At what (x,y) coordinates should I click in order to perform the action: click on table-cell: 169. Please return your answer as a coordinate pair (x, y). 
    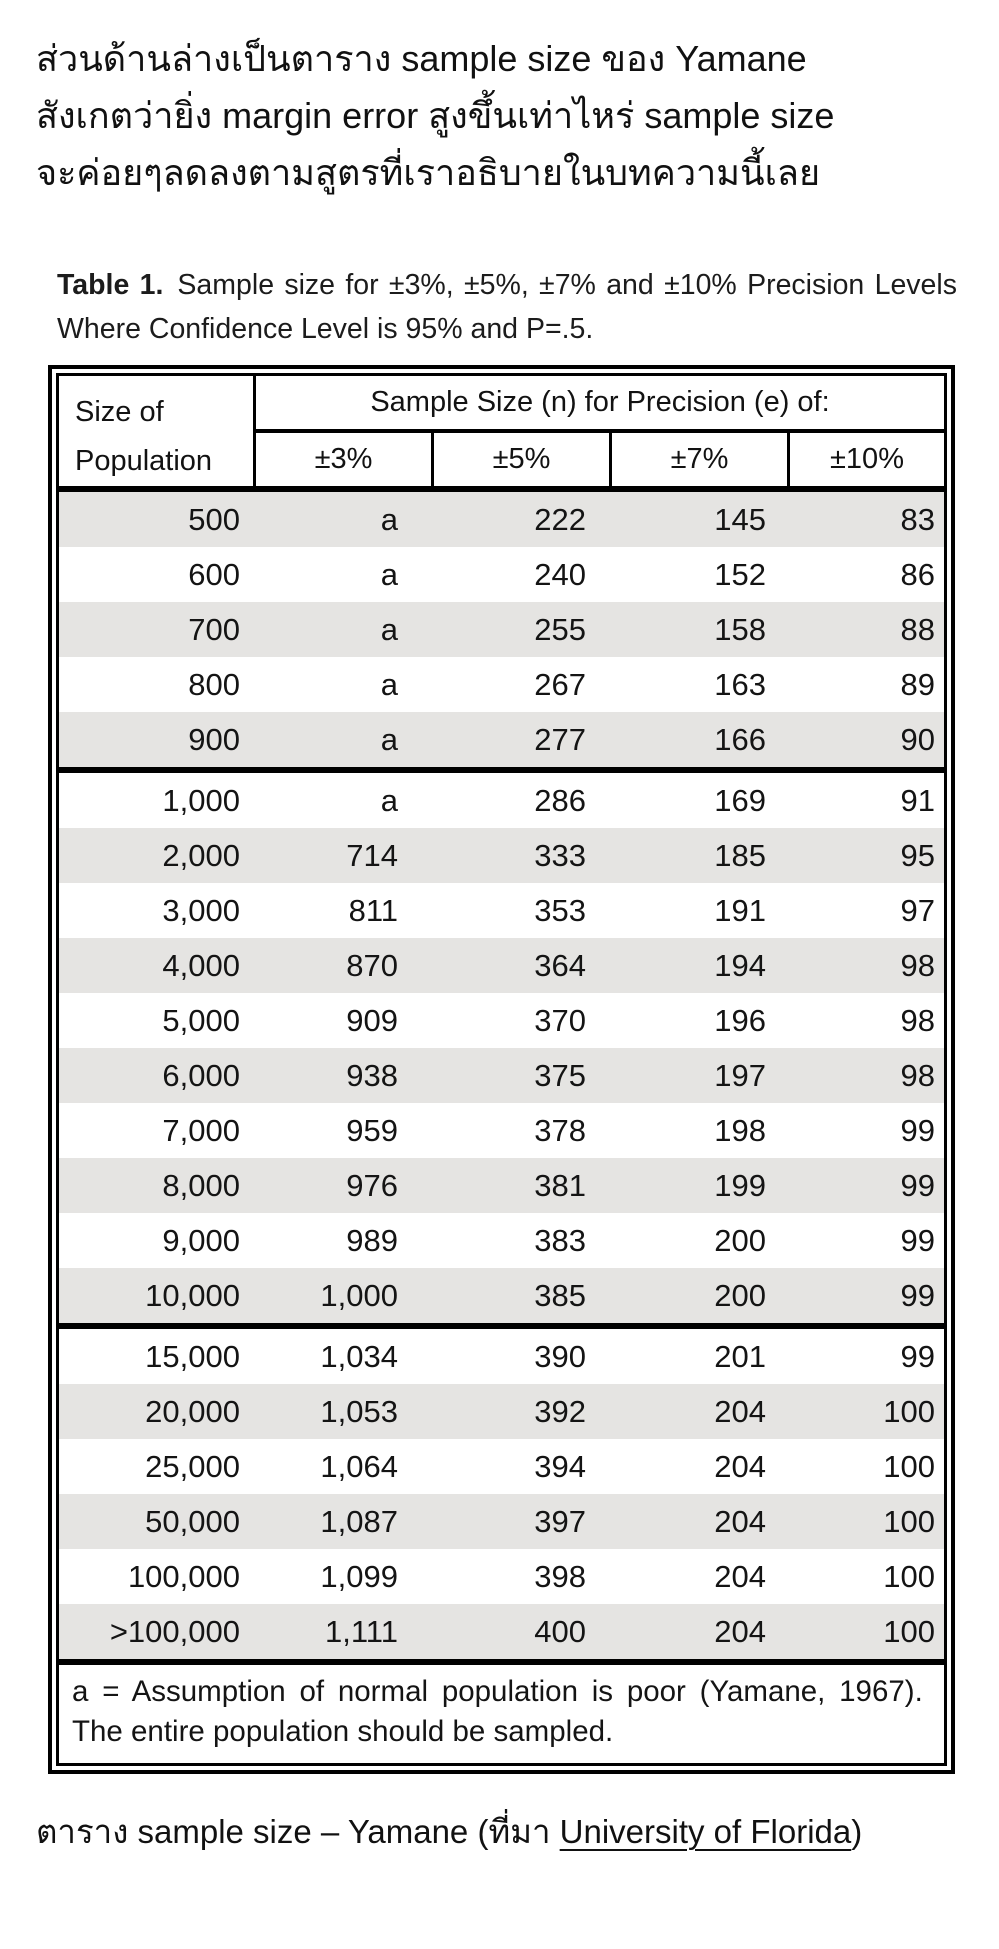
    Looking at the image, I should click on (740, 800).